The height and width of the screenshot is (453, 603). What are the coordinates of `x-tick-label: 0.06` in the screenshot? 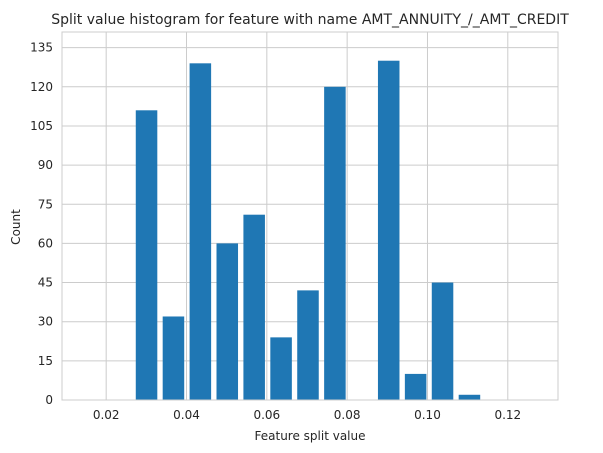 It's located at (266, 415).